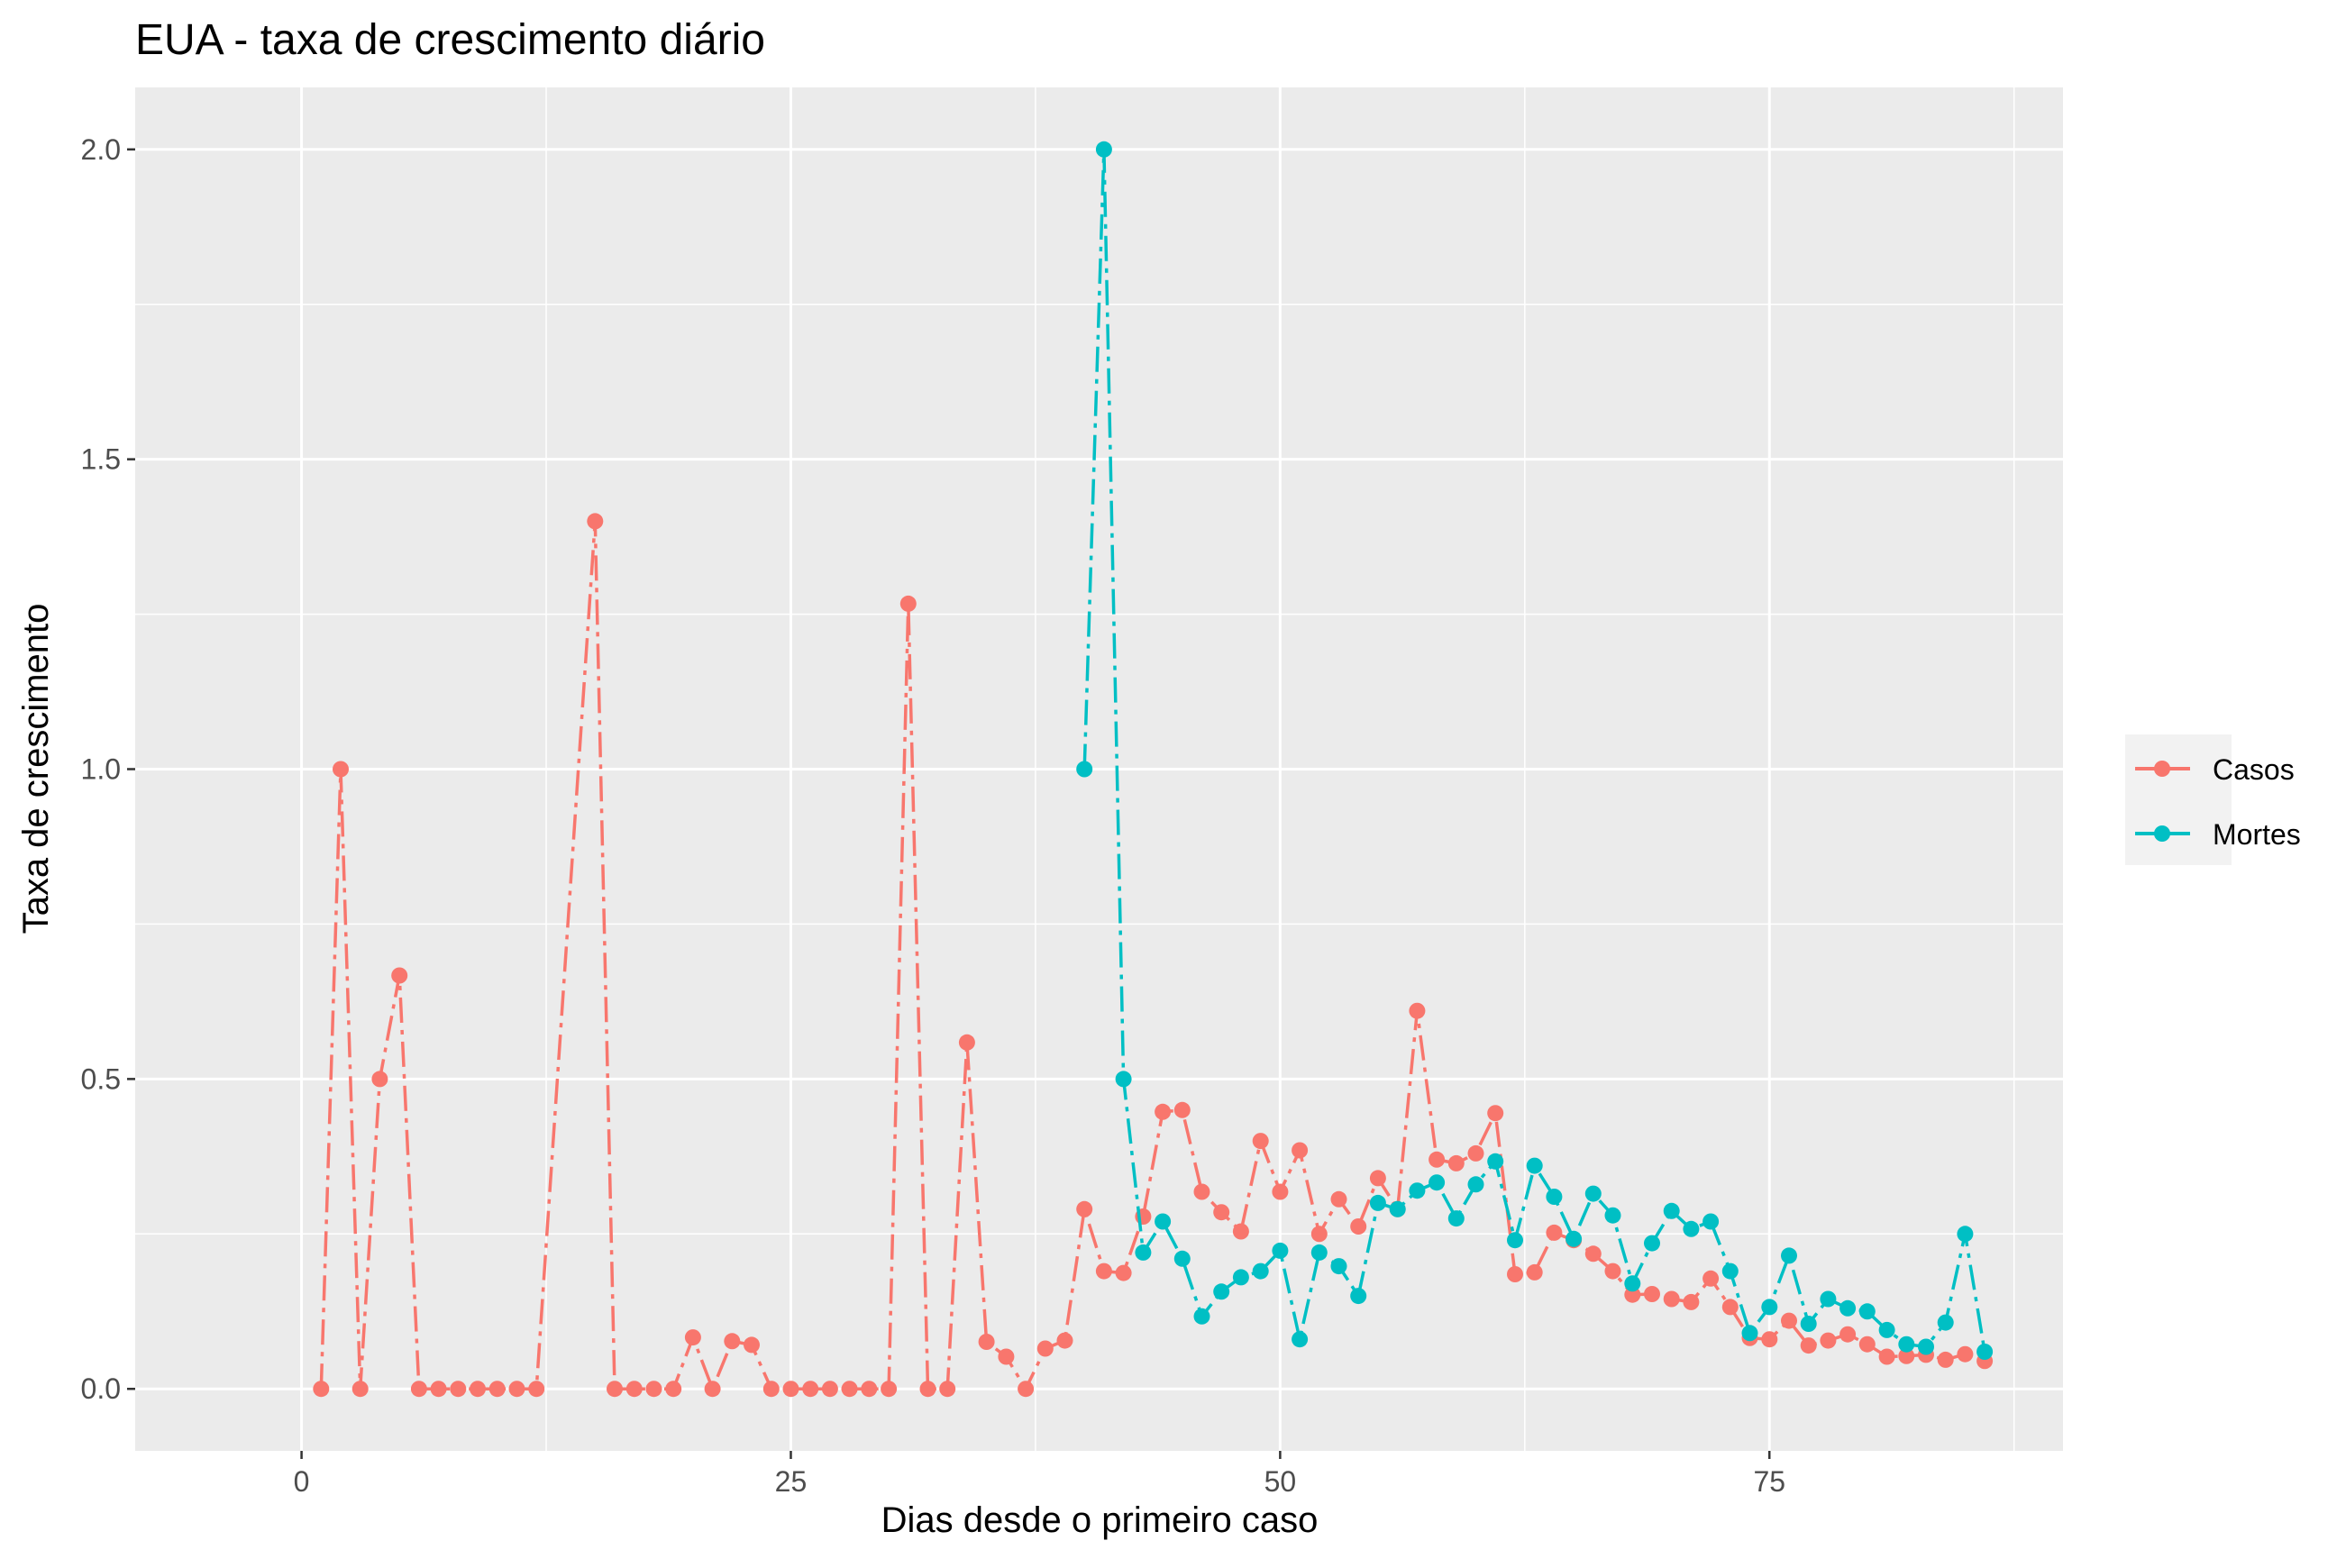 This screenshot has height=1568, width=2346. Describe the element at coordinates (101, 459) in the screenshot. I see `y-tick-label: 1.5` at that location.